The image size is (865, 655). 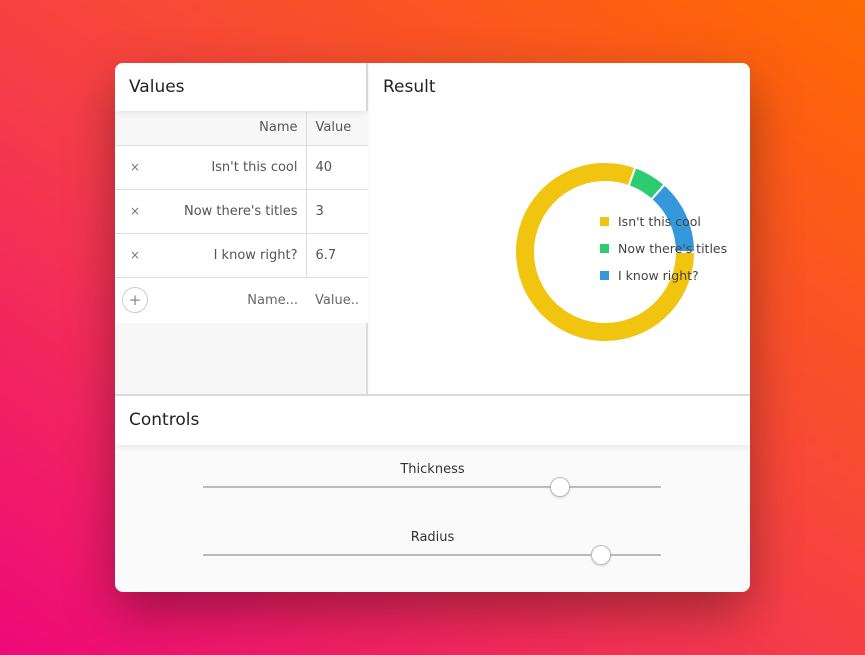 I want to click on legend-item: Now there's titles, so click(x=663, y=248).